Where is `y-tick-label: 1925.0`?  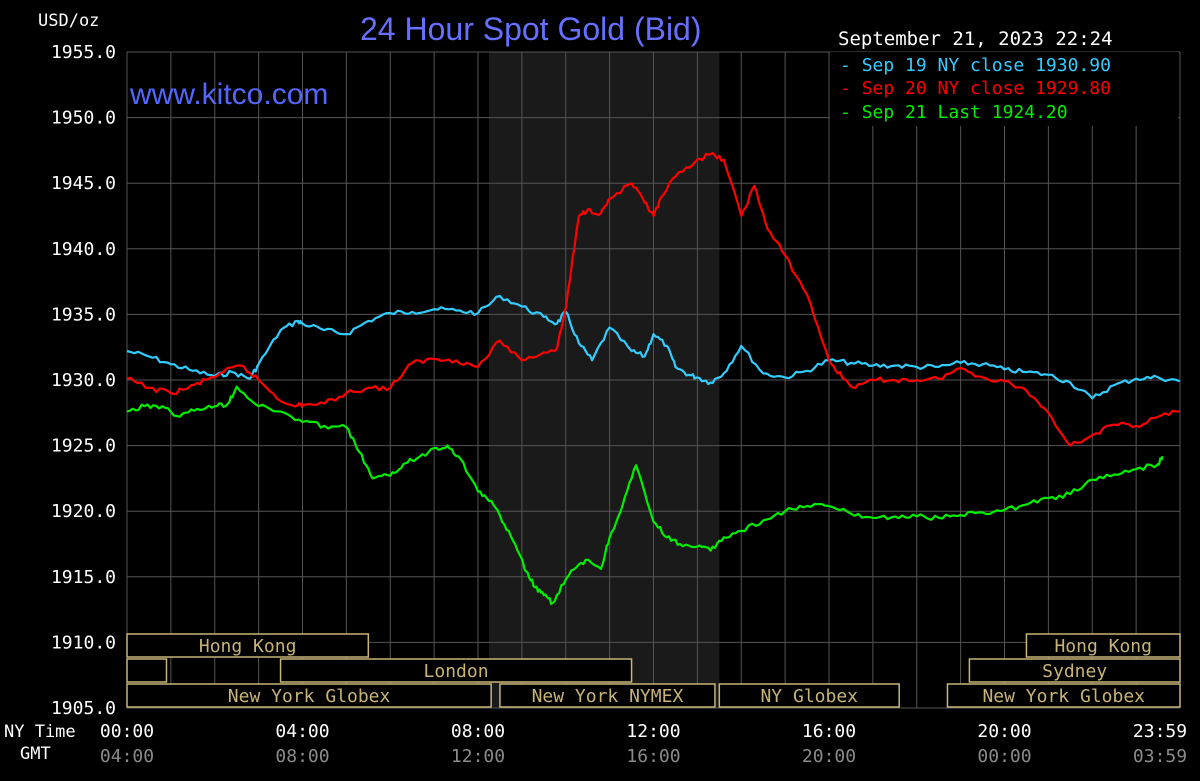 y-tick-label: 1925.0 is located at coordinates (83, 446).